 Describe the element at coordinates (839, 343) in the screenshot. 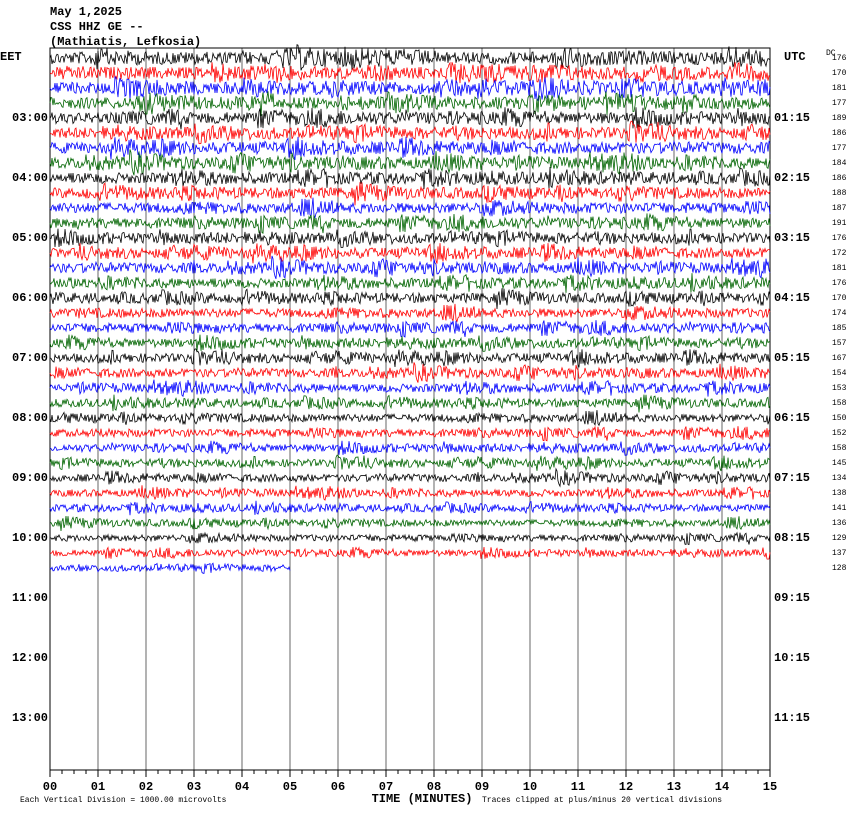

I see `dc-value: 157` at that location.